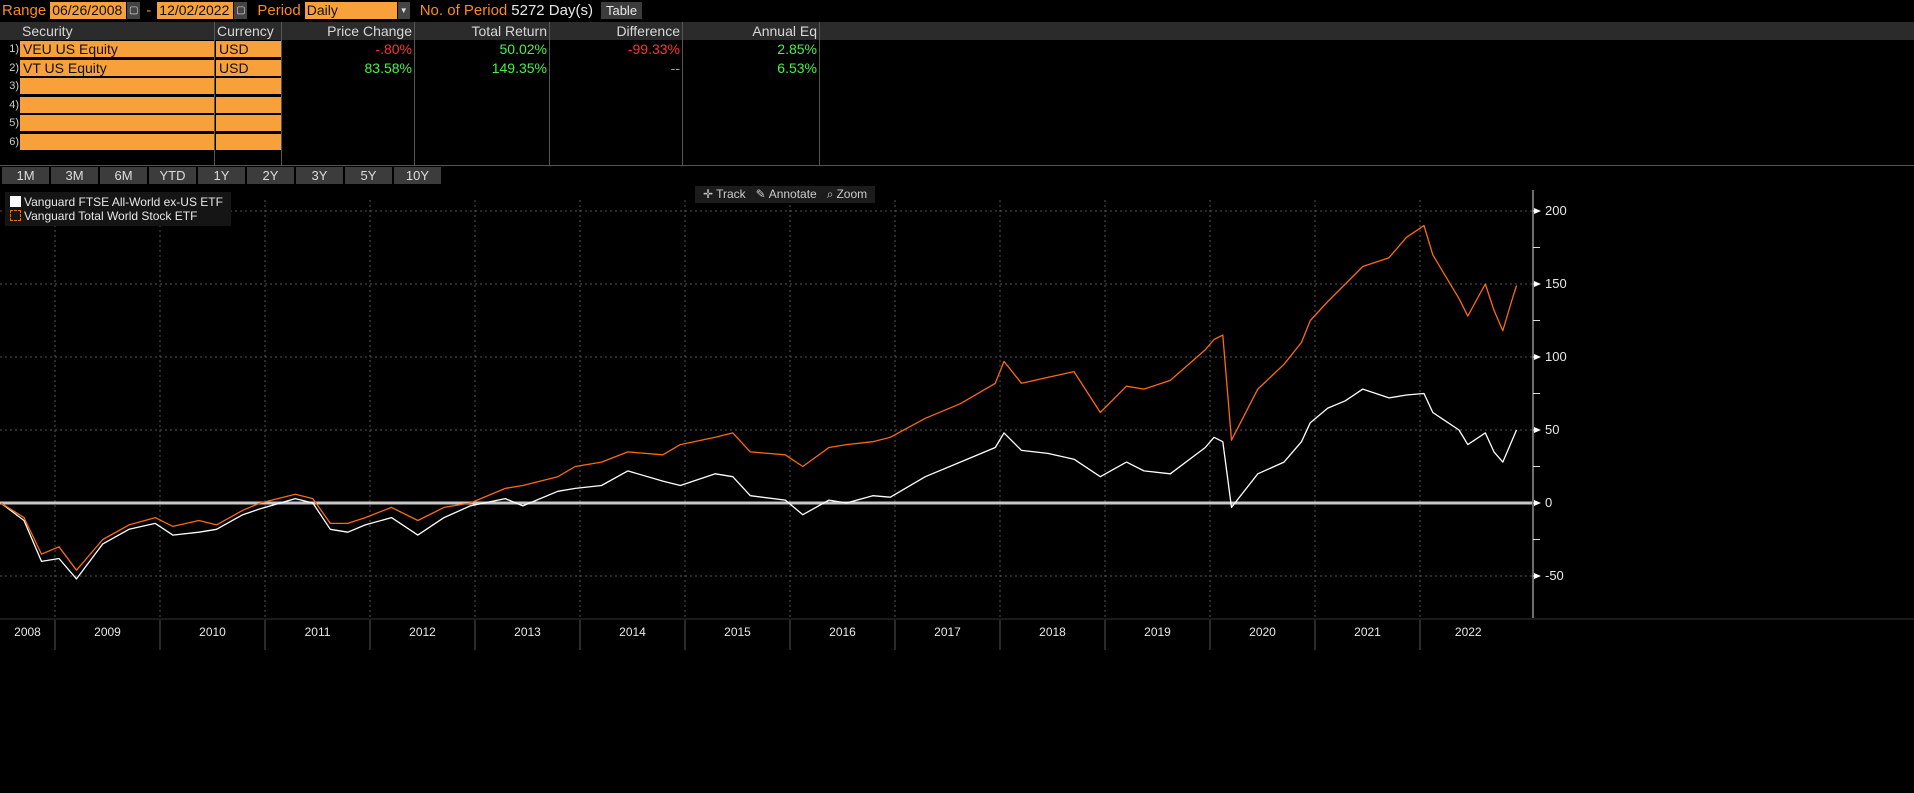  I want to click on legend-label: Vanguard FTSE All-World ex-US ETF, so click(123, 202).